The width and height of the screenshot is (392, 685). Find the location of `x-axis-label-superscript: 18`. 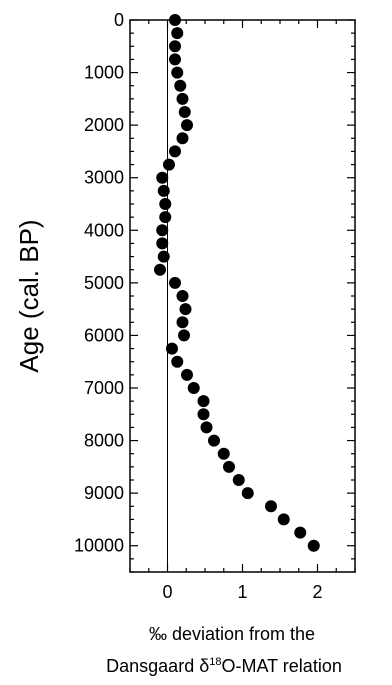

x-axis-label-superscript: 18 is located at coordinates (215, 662).